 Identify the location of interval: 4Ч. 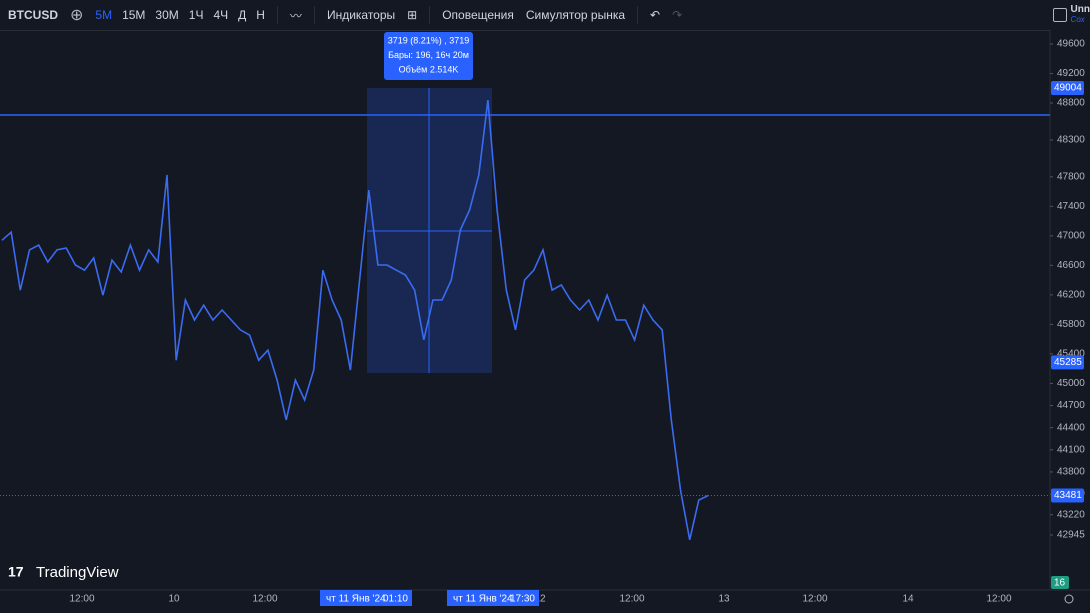
(221, 15).